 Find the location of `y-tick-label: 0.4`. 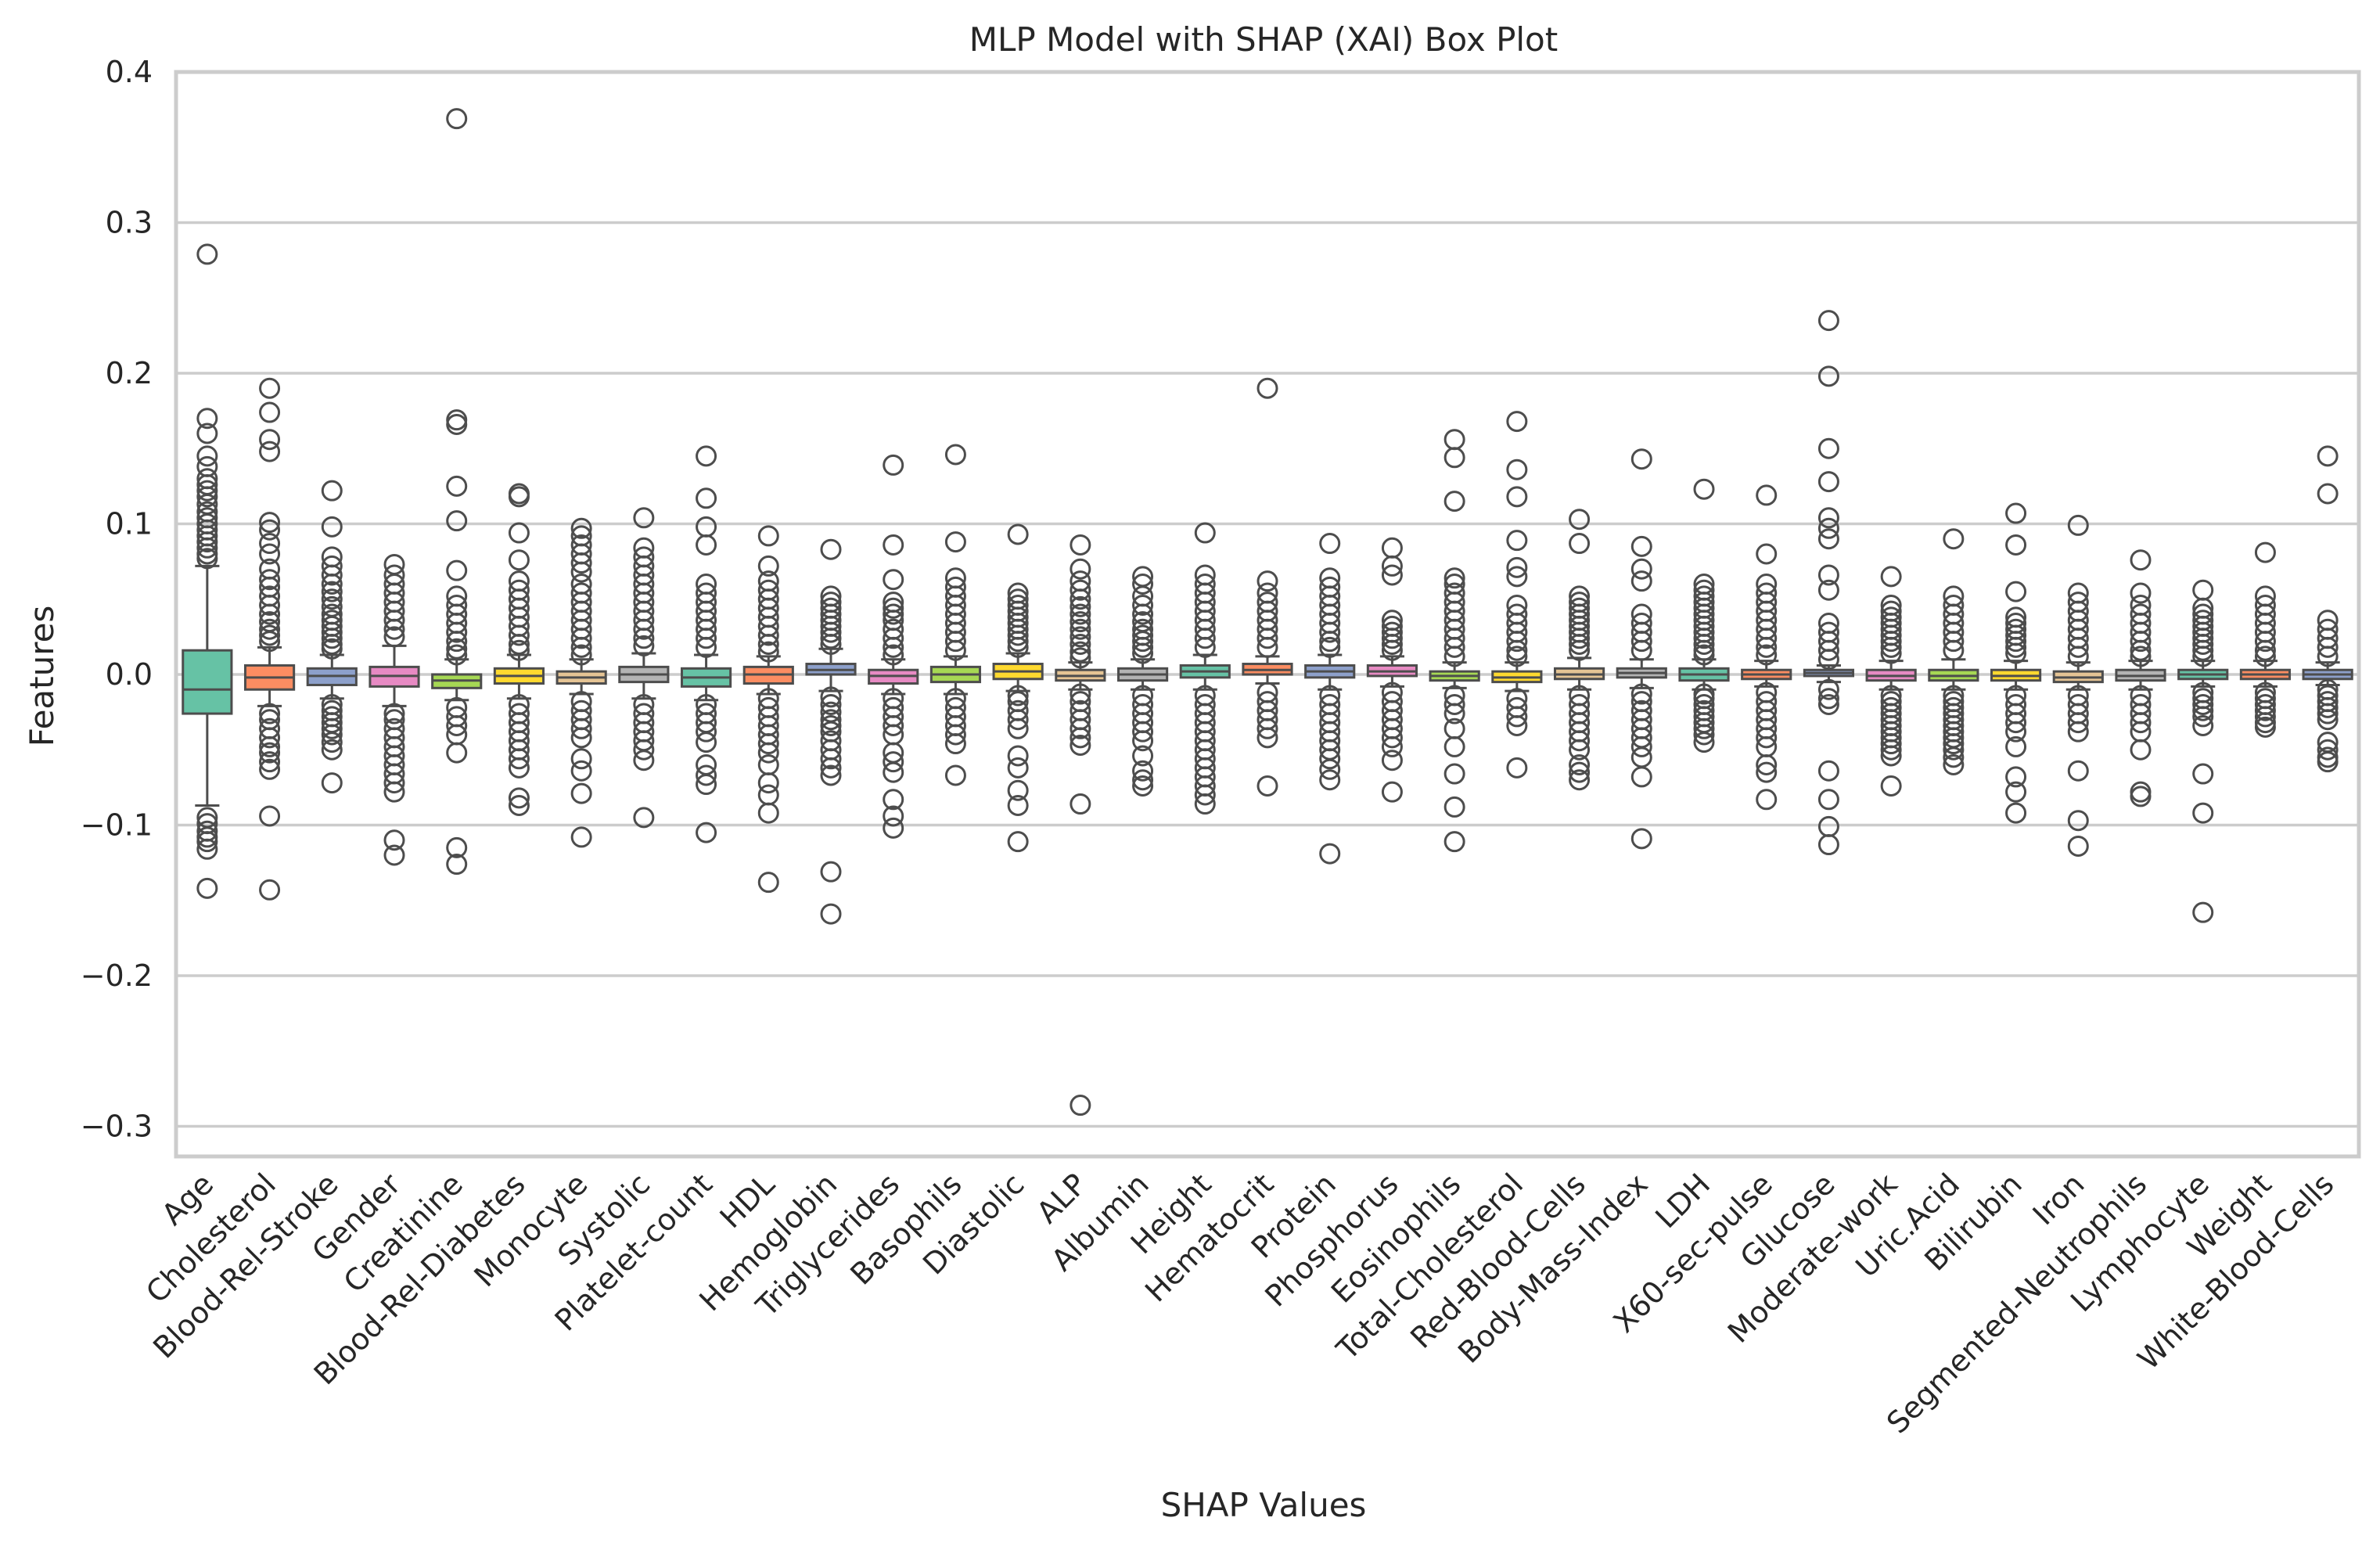

y-tick-label: 0.4 is located at coordinates (129, 72).